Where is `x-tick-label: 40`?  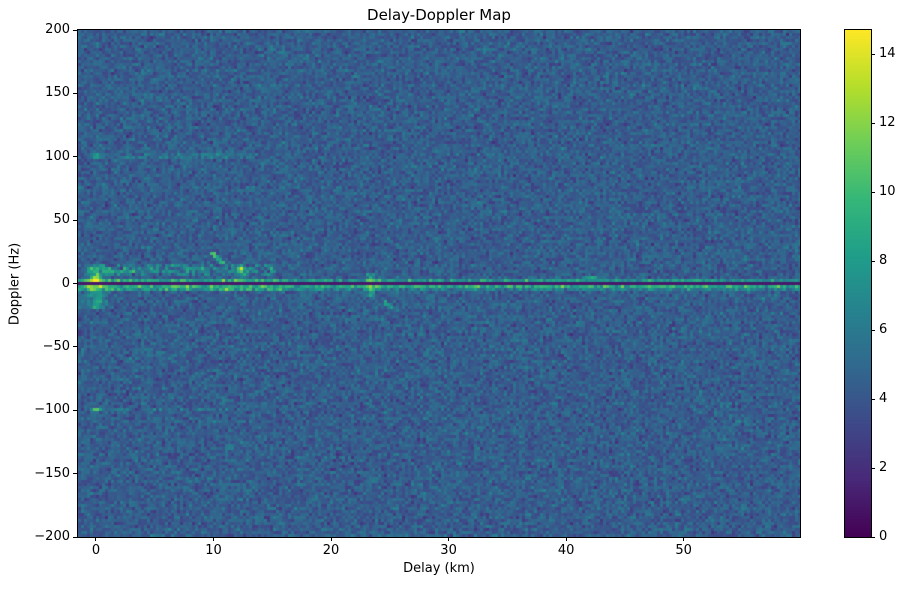 x-tick-label: 40 is located at coordinates (566, 550).